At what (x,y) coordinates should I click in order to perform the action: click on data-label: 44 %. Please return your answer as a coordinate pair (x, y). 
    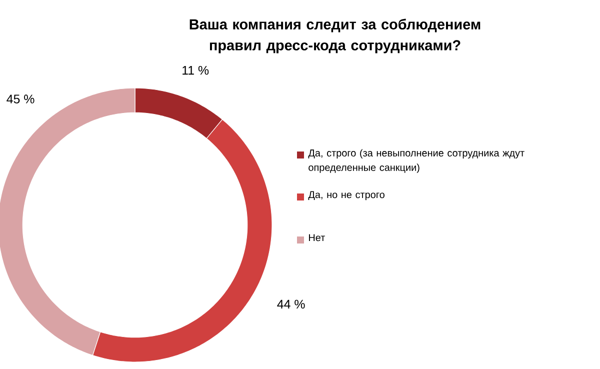
    Looking at the image, I should click on (291, 304).